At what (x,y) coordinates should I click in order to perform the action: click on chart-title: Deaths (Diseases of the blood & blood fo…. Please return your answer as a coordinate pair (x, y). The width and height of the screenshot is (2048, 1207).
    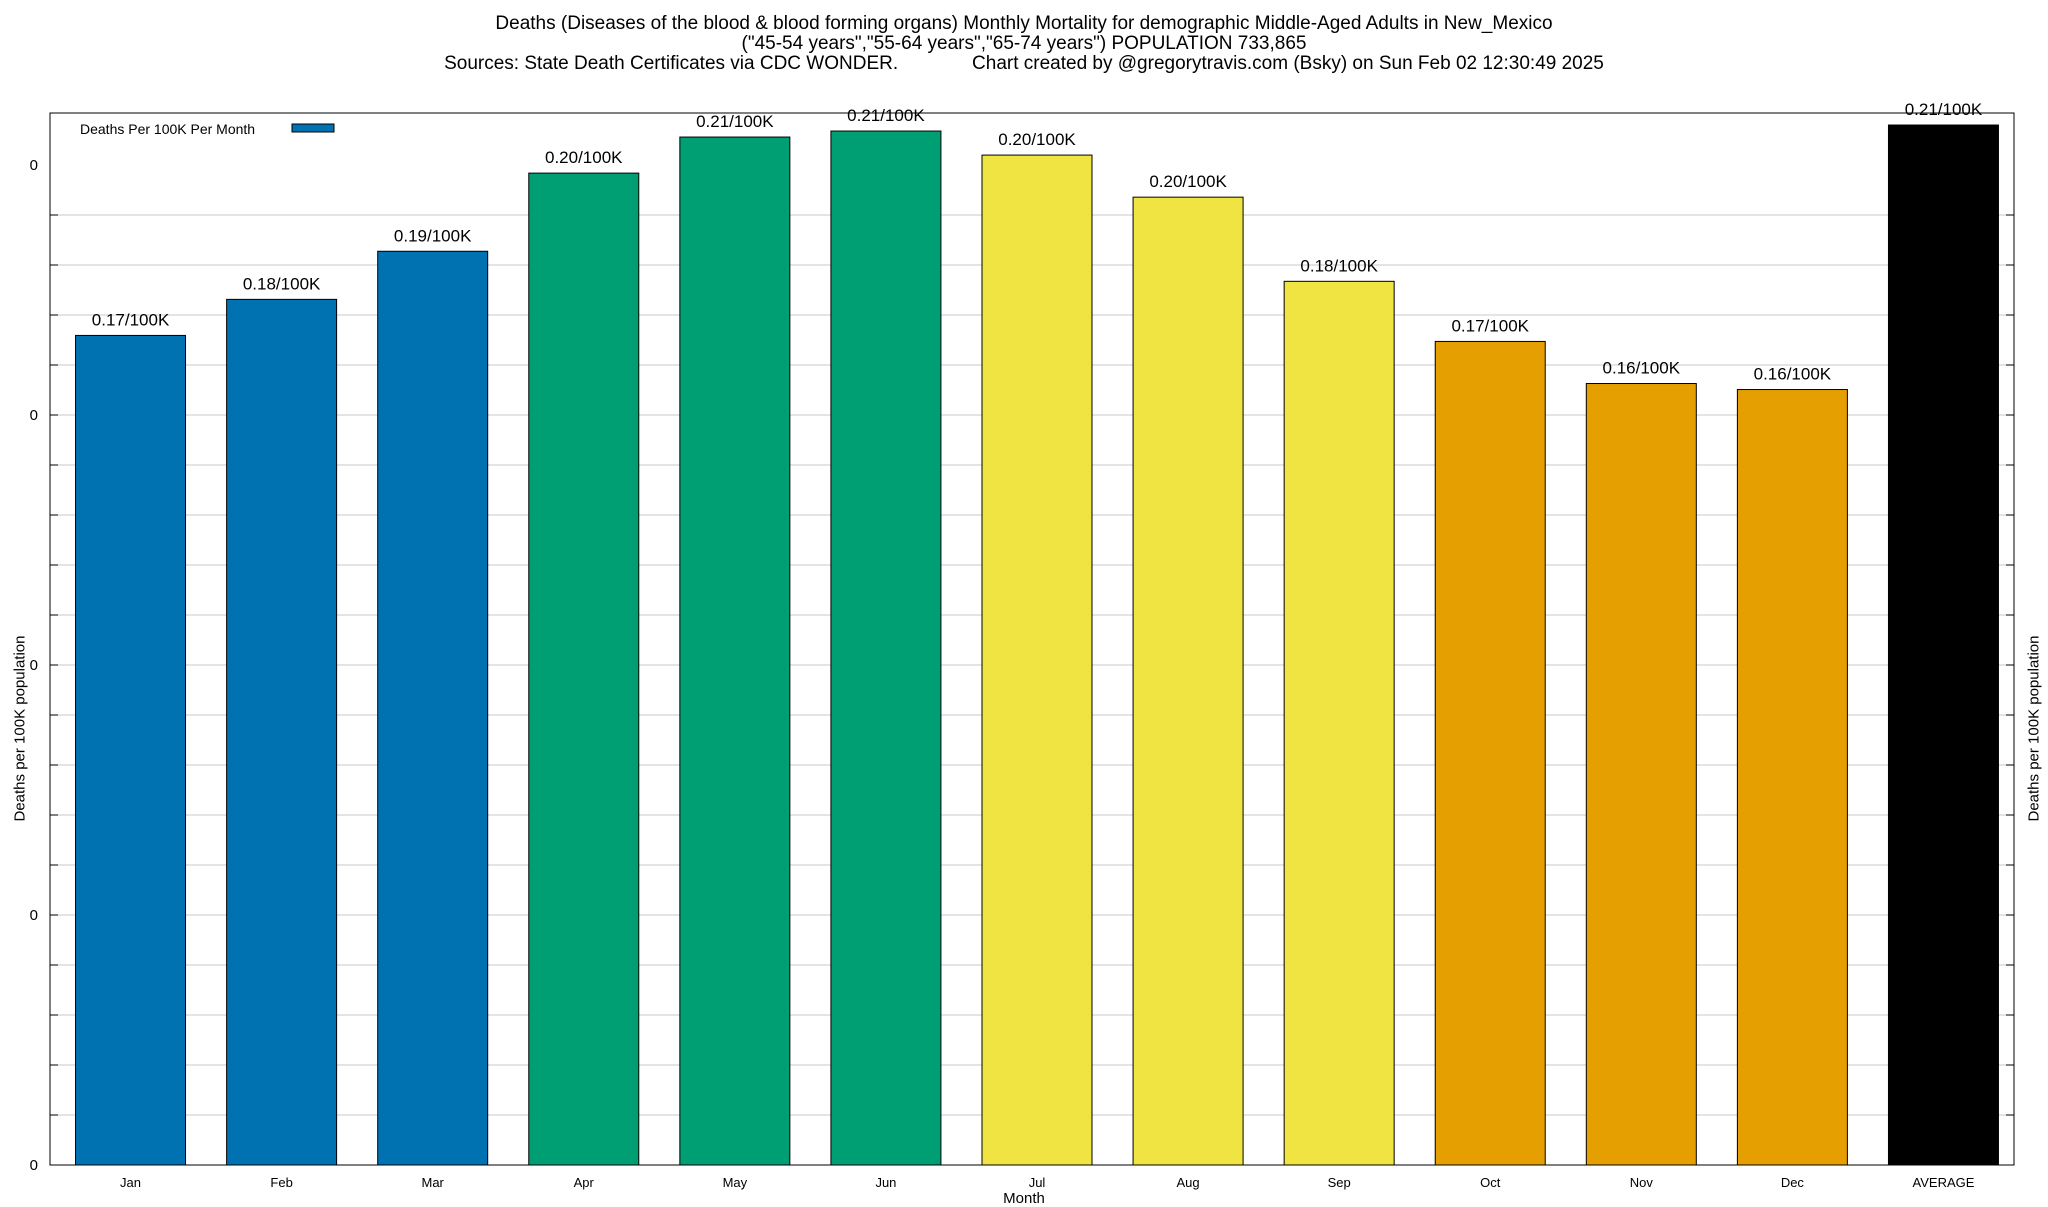
    Looking at the image, I should click on (1024, 23).